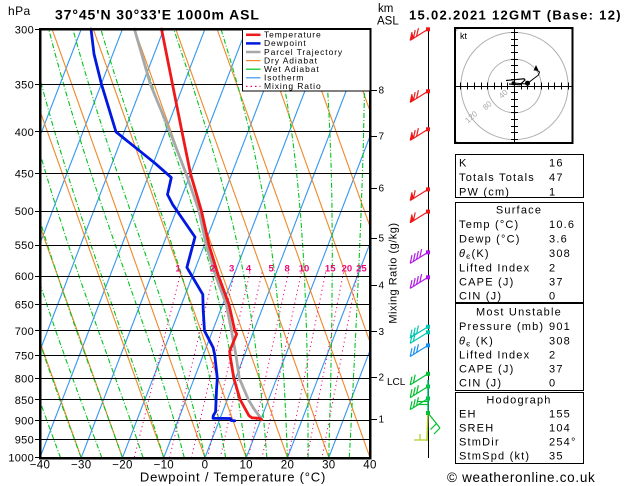  I want to click on svg-text: kt, so click(464, 36).